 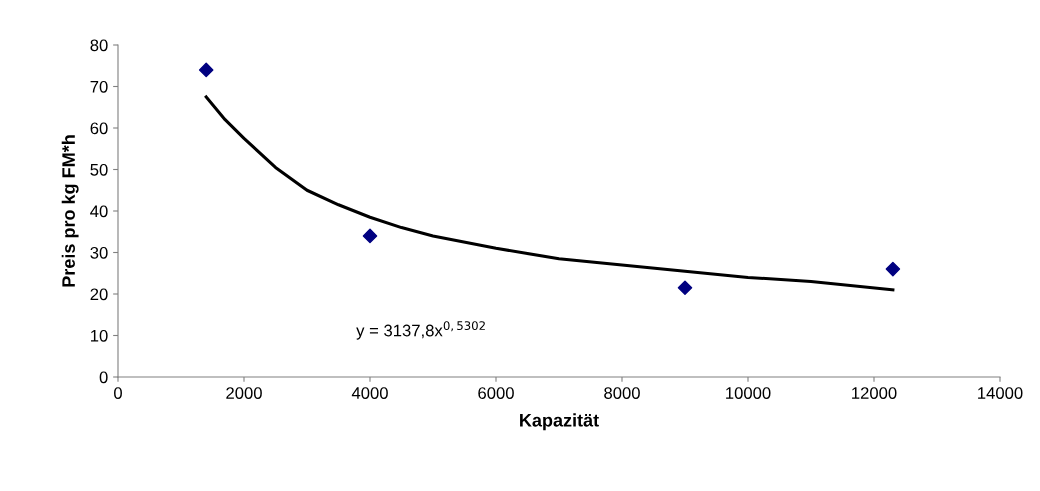 What do you see at coordinates (118, 393) in the screenshot?
I see `x-tick-label: 0` at bounding box center [118, 393].